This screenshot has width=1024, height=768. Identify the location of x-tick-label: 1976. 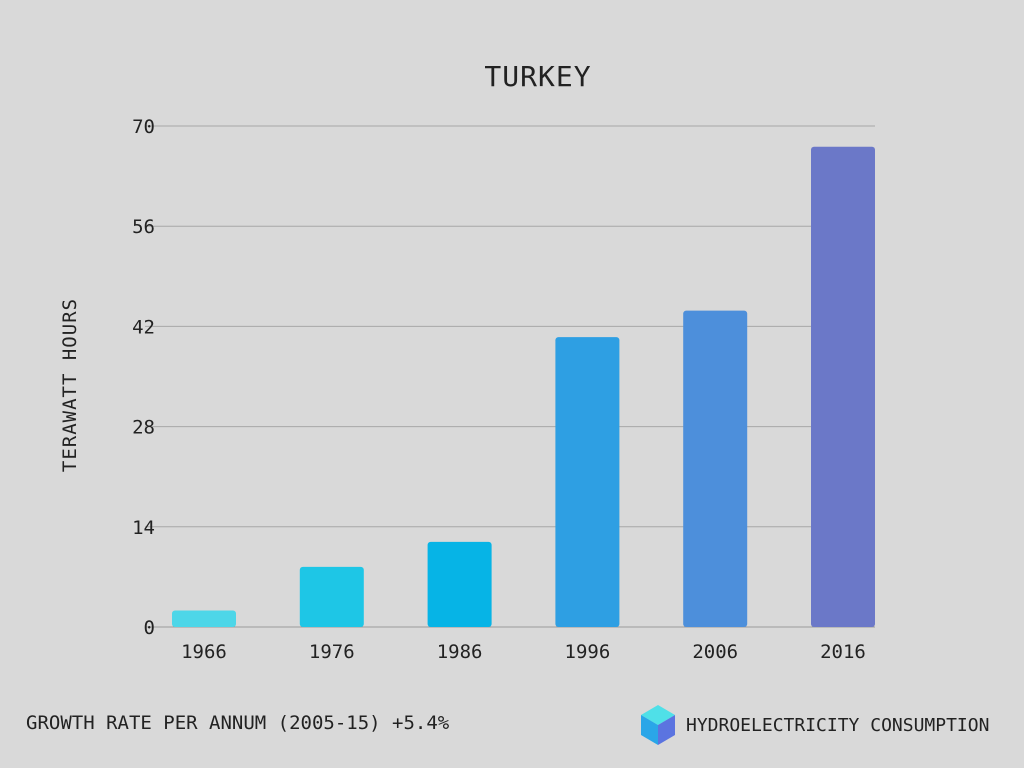
(332, 652).